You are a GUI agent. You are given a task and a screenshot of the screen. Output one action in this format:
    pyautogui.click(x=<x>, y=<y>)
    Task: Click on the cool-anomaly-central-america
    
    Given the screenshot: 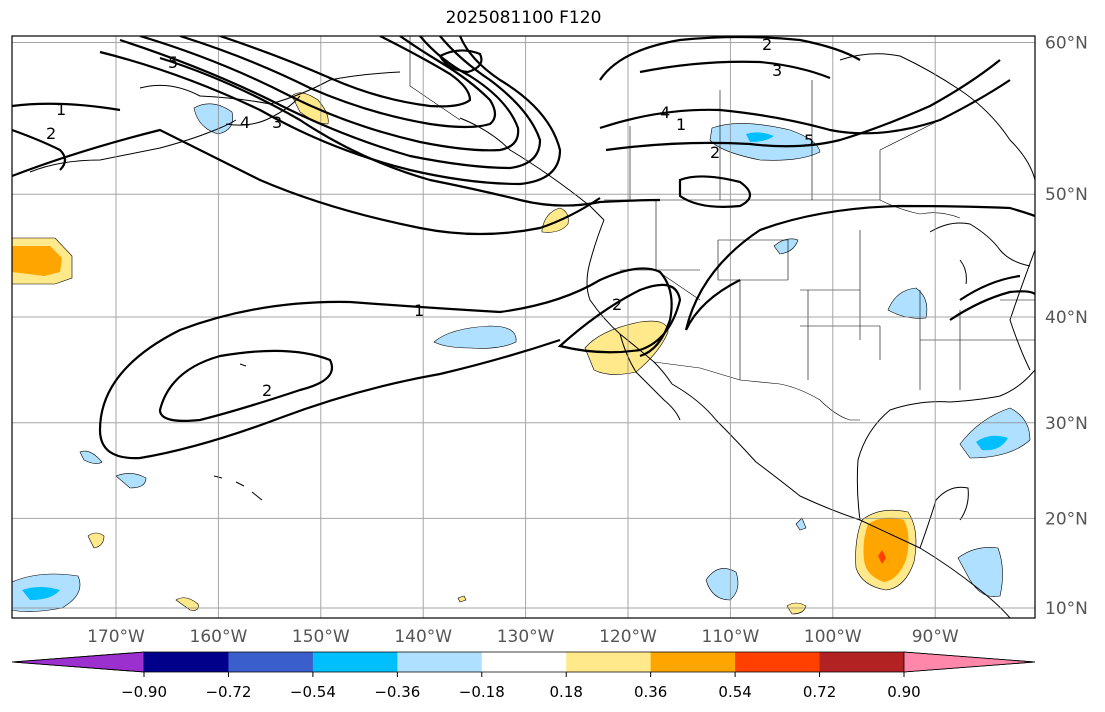 What is the action you would take?
    pyautogui.click(x=980, y=572)
    